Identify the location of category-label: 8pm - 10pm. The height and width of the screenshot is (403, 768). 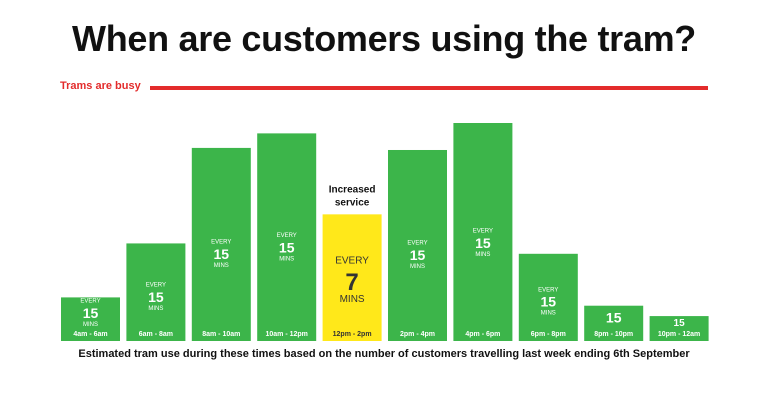
(613, 334).